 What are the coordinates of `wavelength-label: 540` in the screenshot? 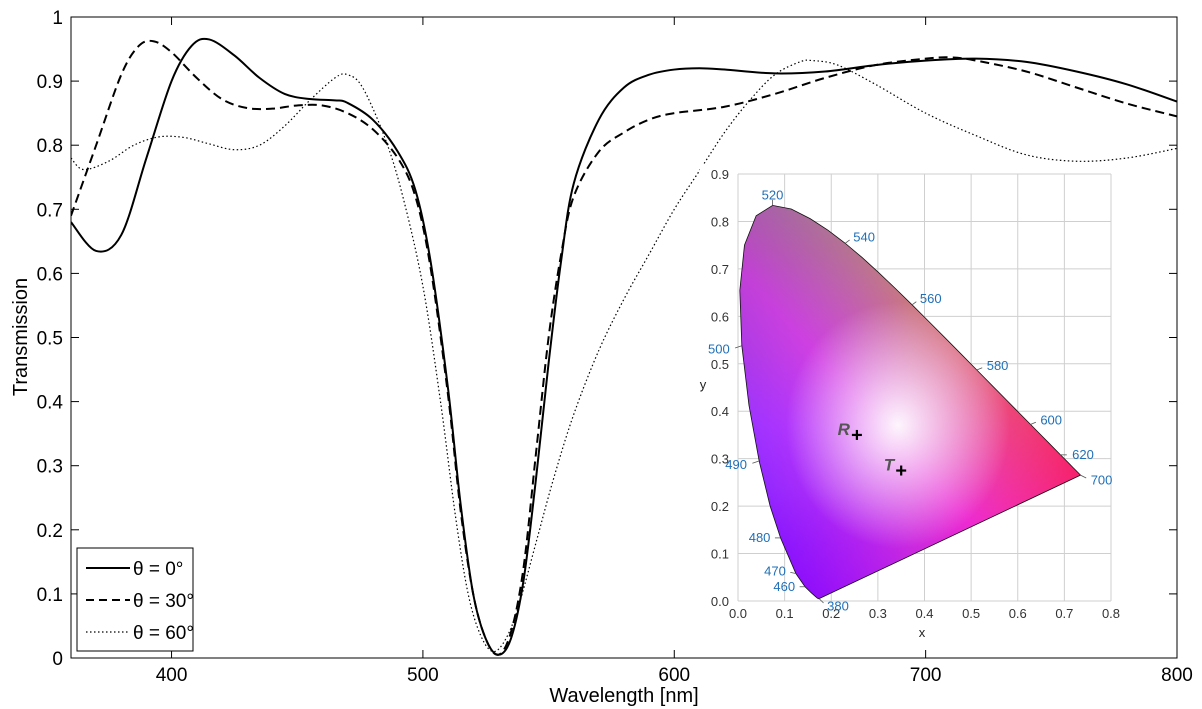 It's located at (864, 236).